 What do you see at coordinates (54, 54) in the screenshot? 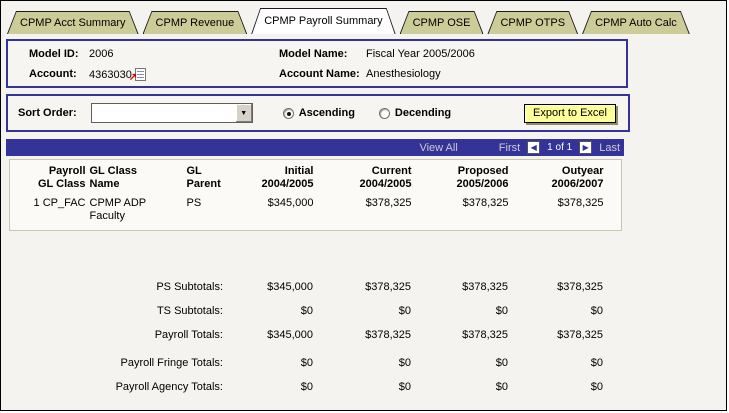
I see `model-id-label: Model ID:` at bounding box center [54, 54].